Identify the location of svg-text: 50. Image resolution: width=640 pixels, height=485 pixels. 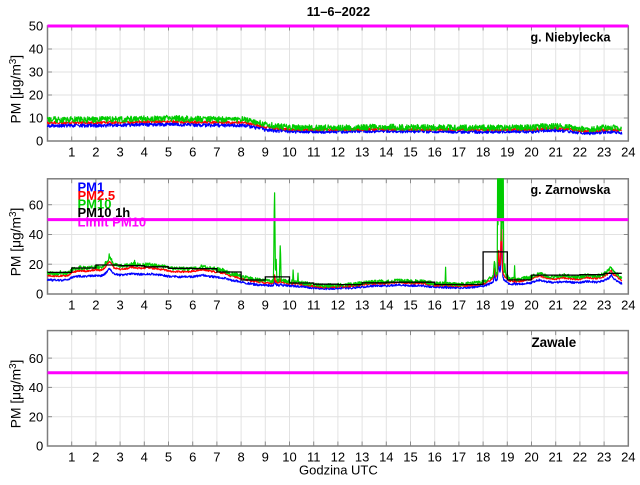
(36, 26).